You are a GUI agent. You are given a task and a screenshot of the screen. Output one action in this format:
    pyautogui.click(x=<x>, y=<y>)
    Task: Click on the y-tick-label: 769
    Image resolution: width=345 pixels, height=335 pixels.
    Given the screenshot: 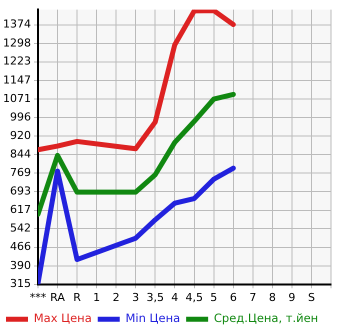 What is the action you would take?
    pyautogui.click(x=20, y=172)
    